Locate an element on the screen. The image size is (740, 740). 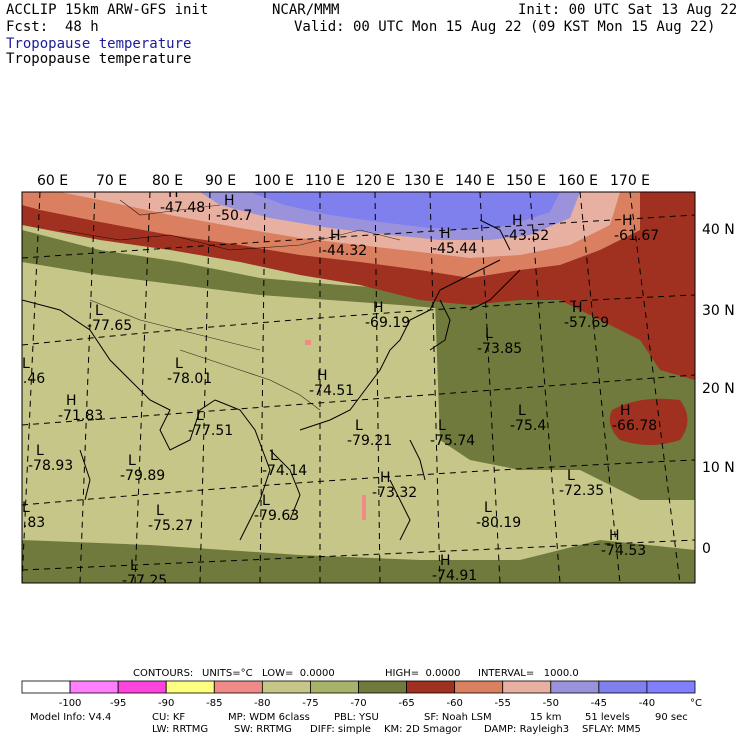
field-darkred-spot is located at coordinates (648, 421).